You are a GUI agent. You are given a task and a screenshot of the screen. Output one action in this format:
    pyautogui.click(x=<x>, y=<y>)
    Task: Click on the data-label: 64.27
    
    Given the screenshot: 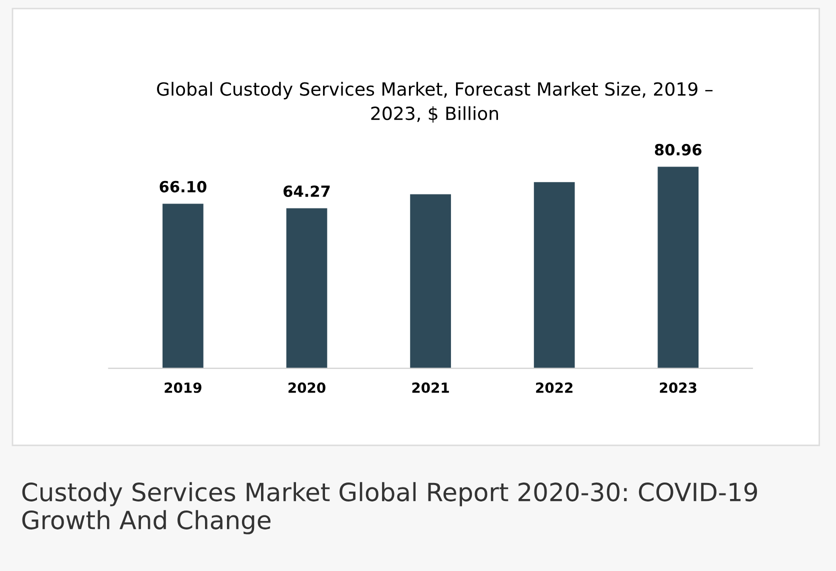 What is the action you would take?
    pyautogui.click(x=307, y=191)
    